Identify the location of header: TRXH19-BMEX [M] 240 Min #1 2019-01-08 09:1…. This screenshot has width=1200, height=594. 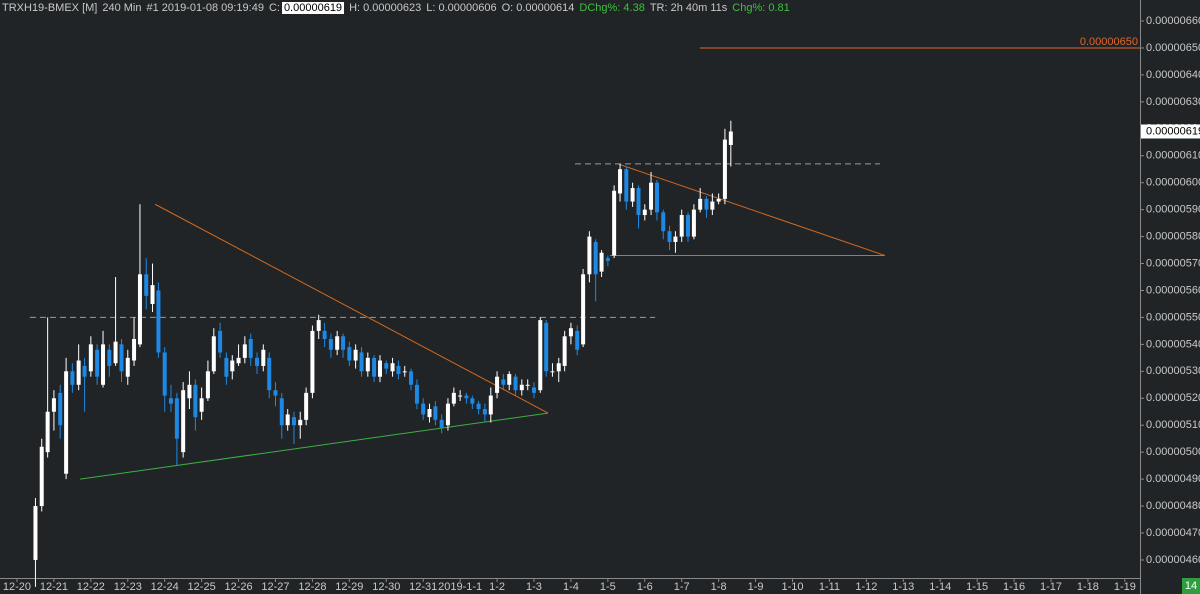
(398, 8).